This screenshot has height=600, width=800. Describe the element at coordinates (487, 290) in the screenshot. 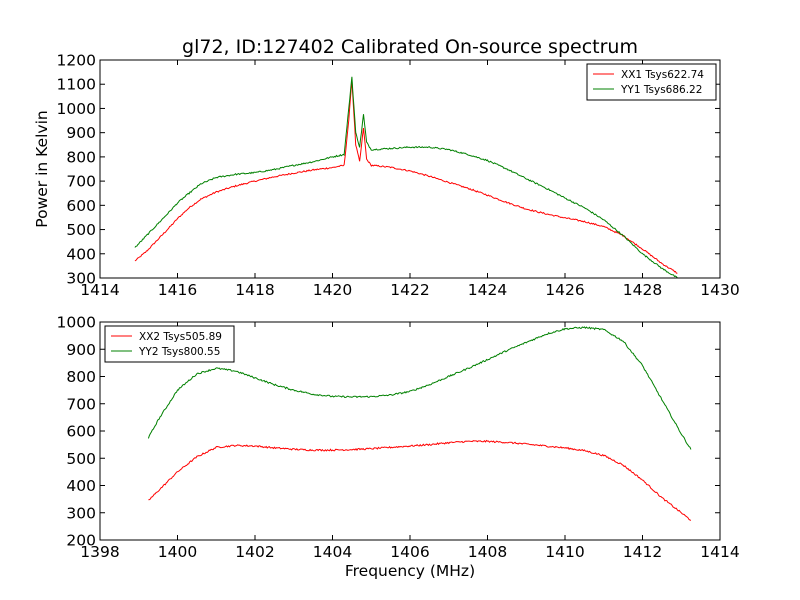

I see `top-x-tick-label: 1424` at that location.